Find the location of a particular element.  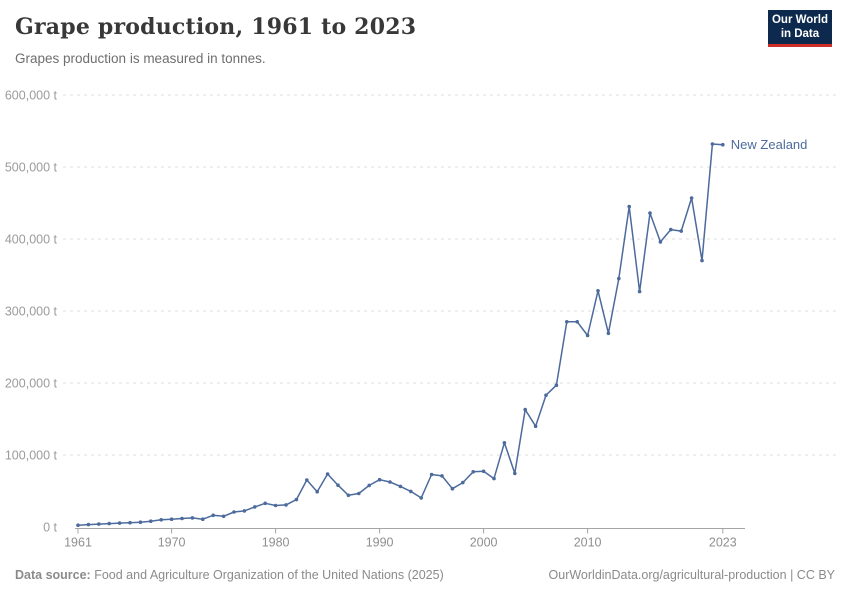

page-title: Grape production, 1961 to 2023 is located at coordinates (216, 27).